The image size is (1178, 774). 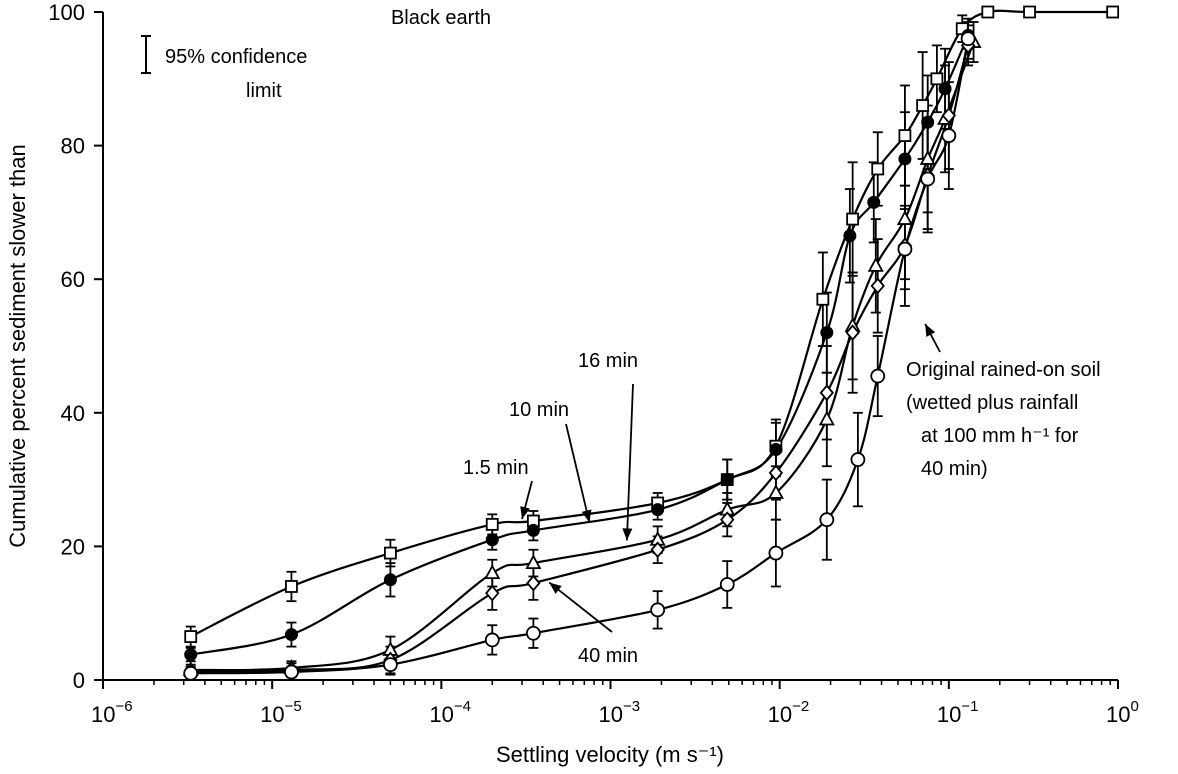 What do you see at coordinates (629, 462) in the screenshot?
I see `arrow-16-min` at bounding box center [629, 462].